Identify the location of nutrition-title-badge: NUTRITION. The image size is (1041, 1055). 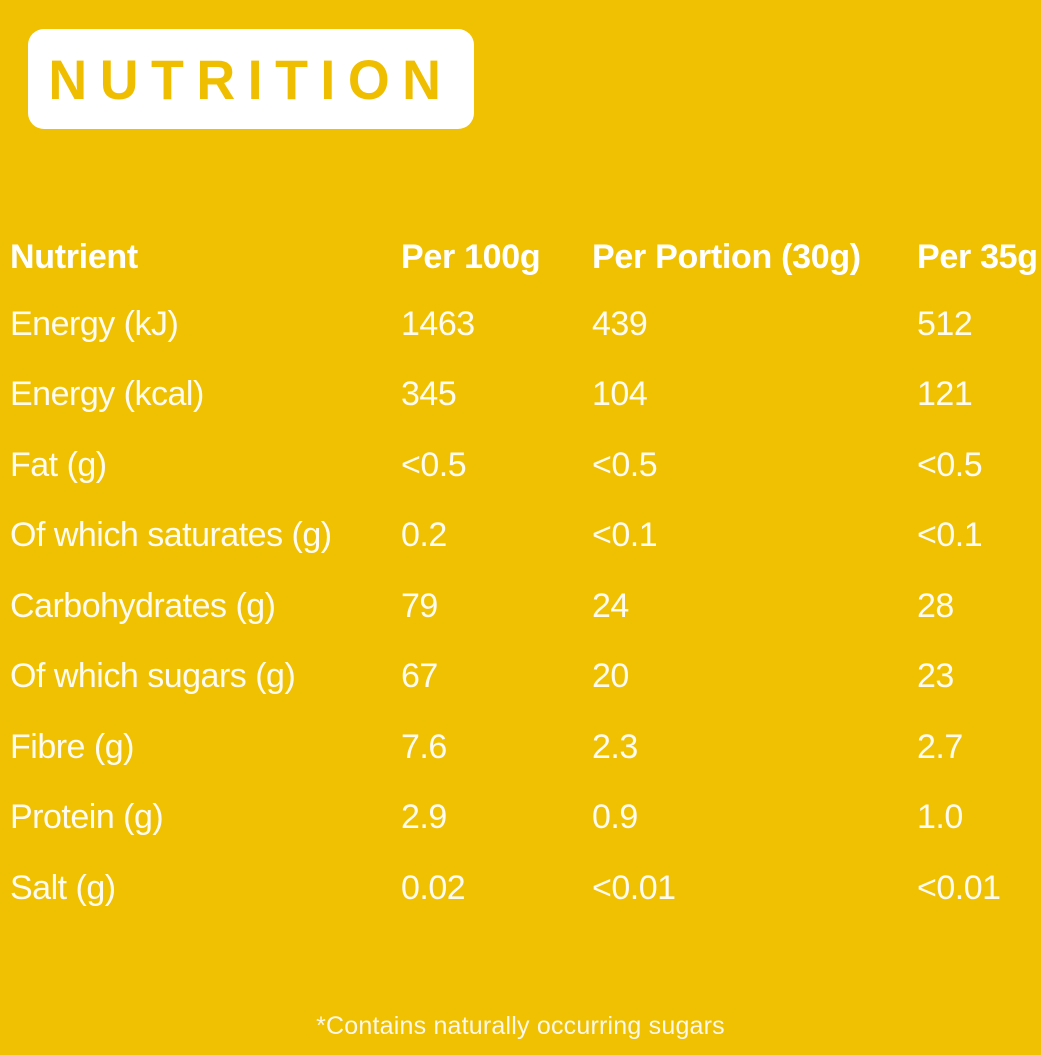
(251, 79).